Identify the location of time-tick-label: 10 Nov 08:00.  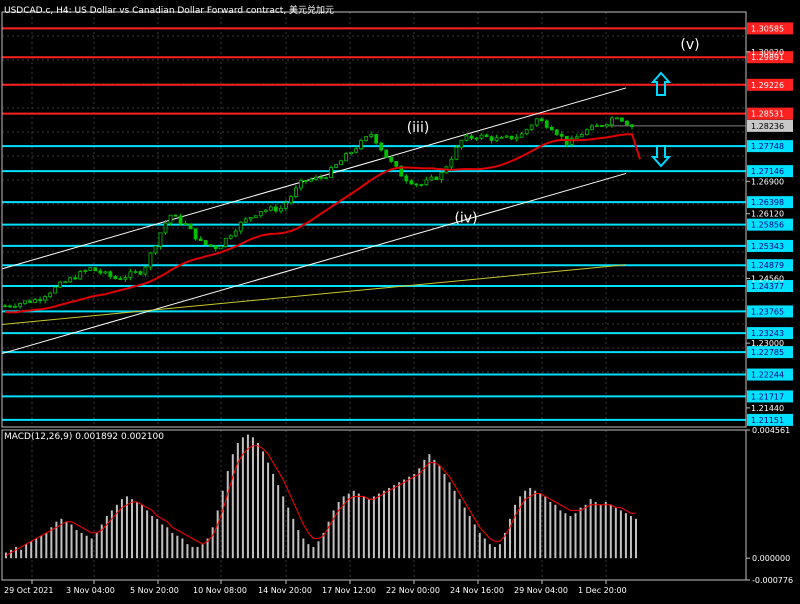
(220, 590).